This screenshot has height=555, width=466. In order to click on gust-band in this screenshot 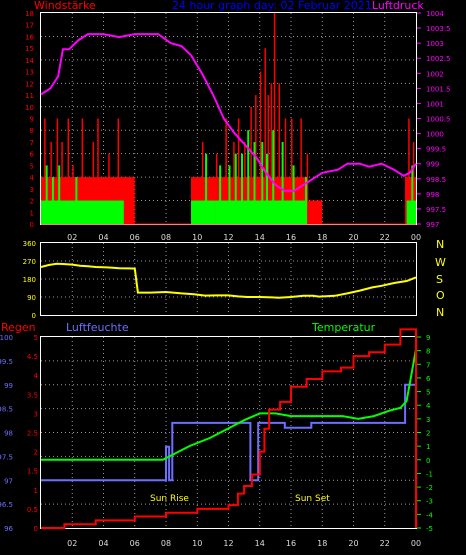, I will do `click(203, 212)`.